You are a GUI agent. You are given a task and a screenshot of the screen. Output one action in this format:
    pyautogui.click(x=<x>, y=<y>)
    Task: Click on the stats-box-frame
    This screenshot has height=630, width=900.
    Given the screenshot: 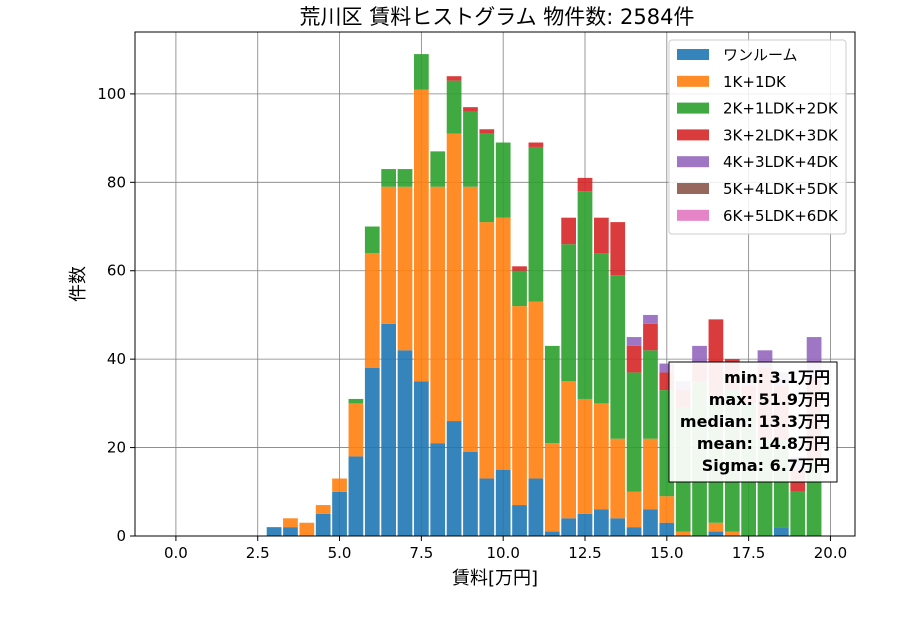 What is the action you would take?
    pyautogui.click(x=753, y=422)
    